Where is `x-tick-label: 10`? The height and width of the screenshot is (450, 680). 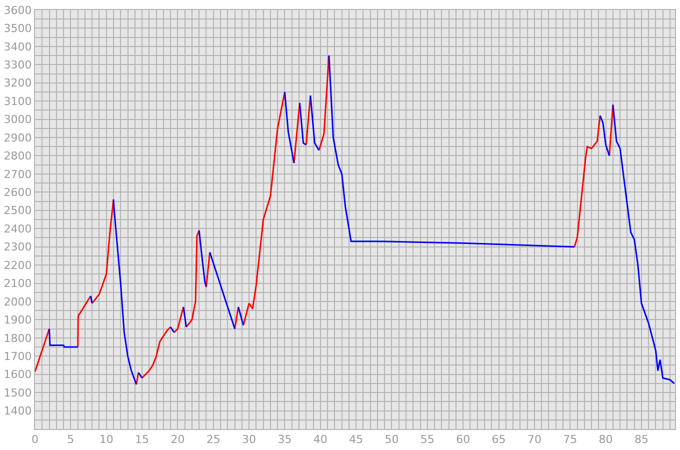
x-tick-label: 10 is located at coordinates (106, 439).